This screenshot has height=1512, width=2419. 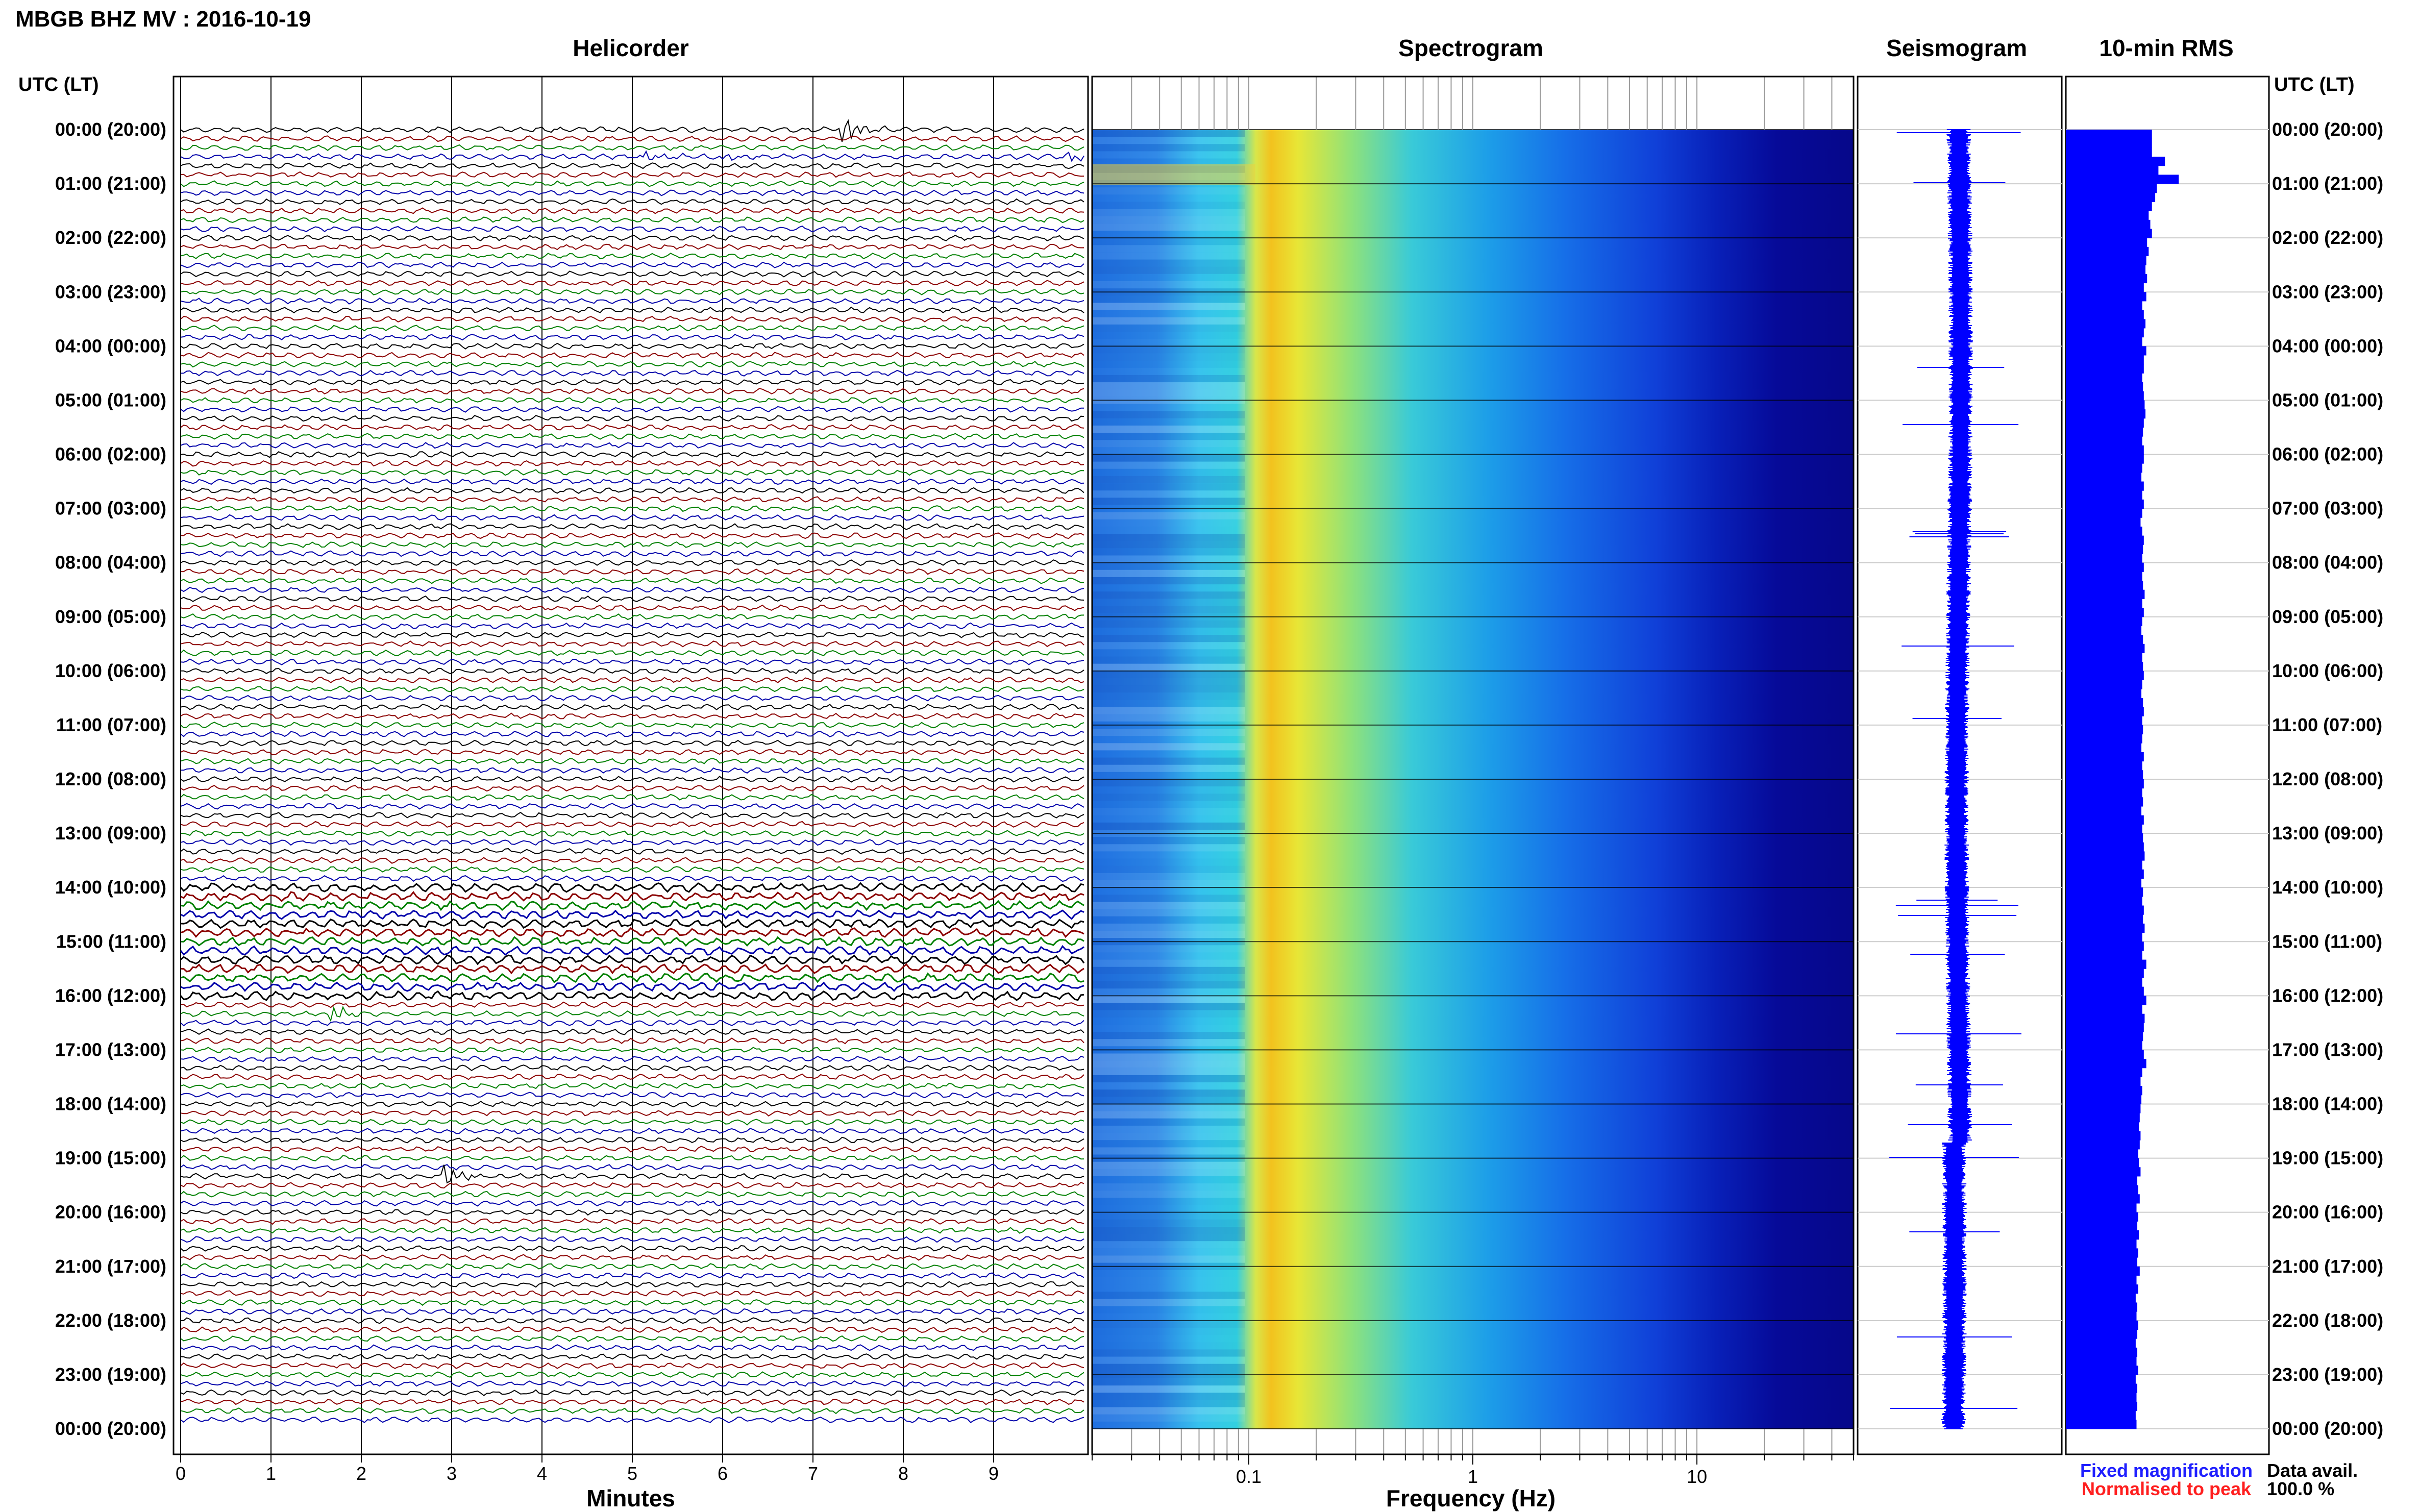 What do you see at coordinates (110, 183) in the screenshot?
I see `hour-label-left: 01:00 (21:00)` at bounding box center [110, 183].